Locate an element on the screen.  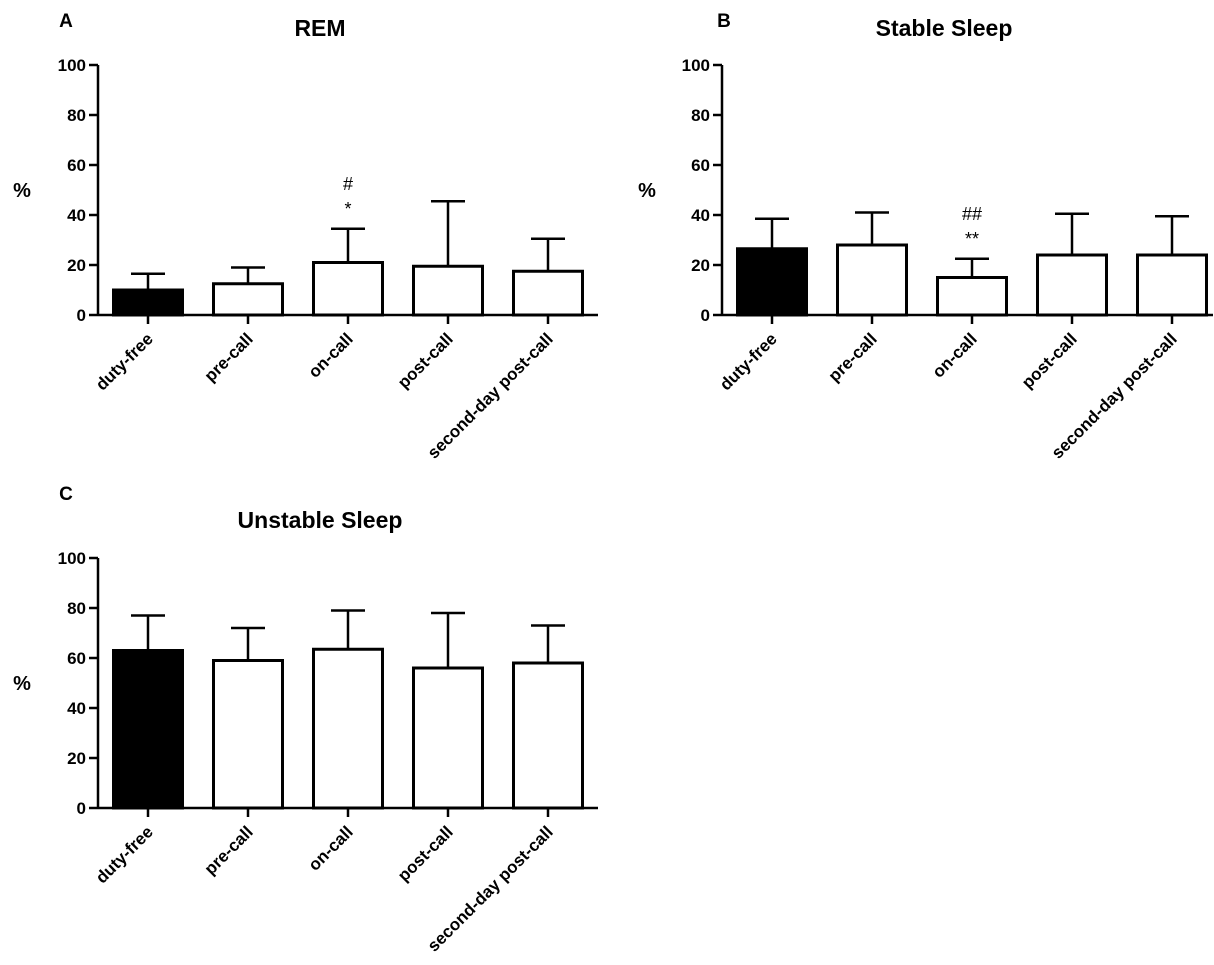
chart-title: Stable Sleep is located at coordinates (944, 28).